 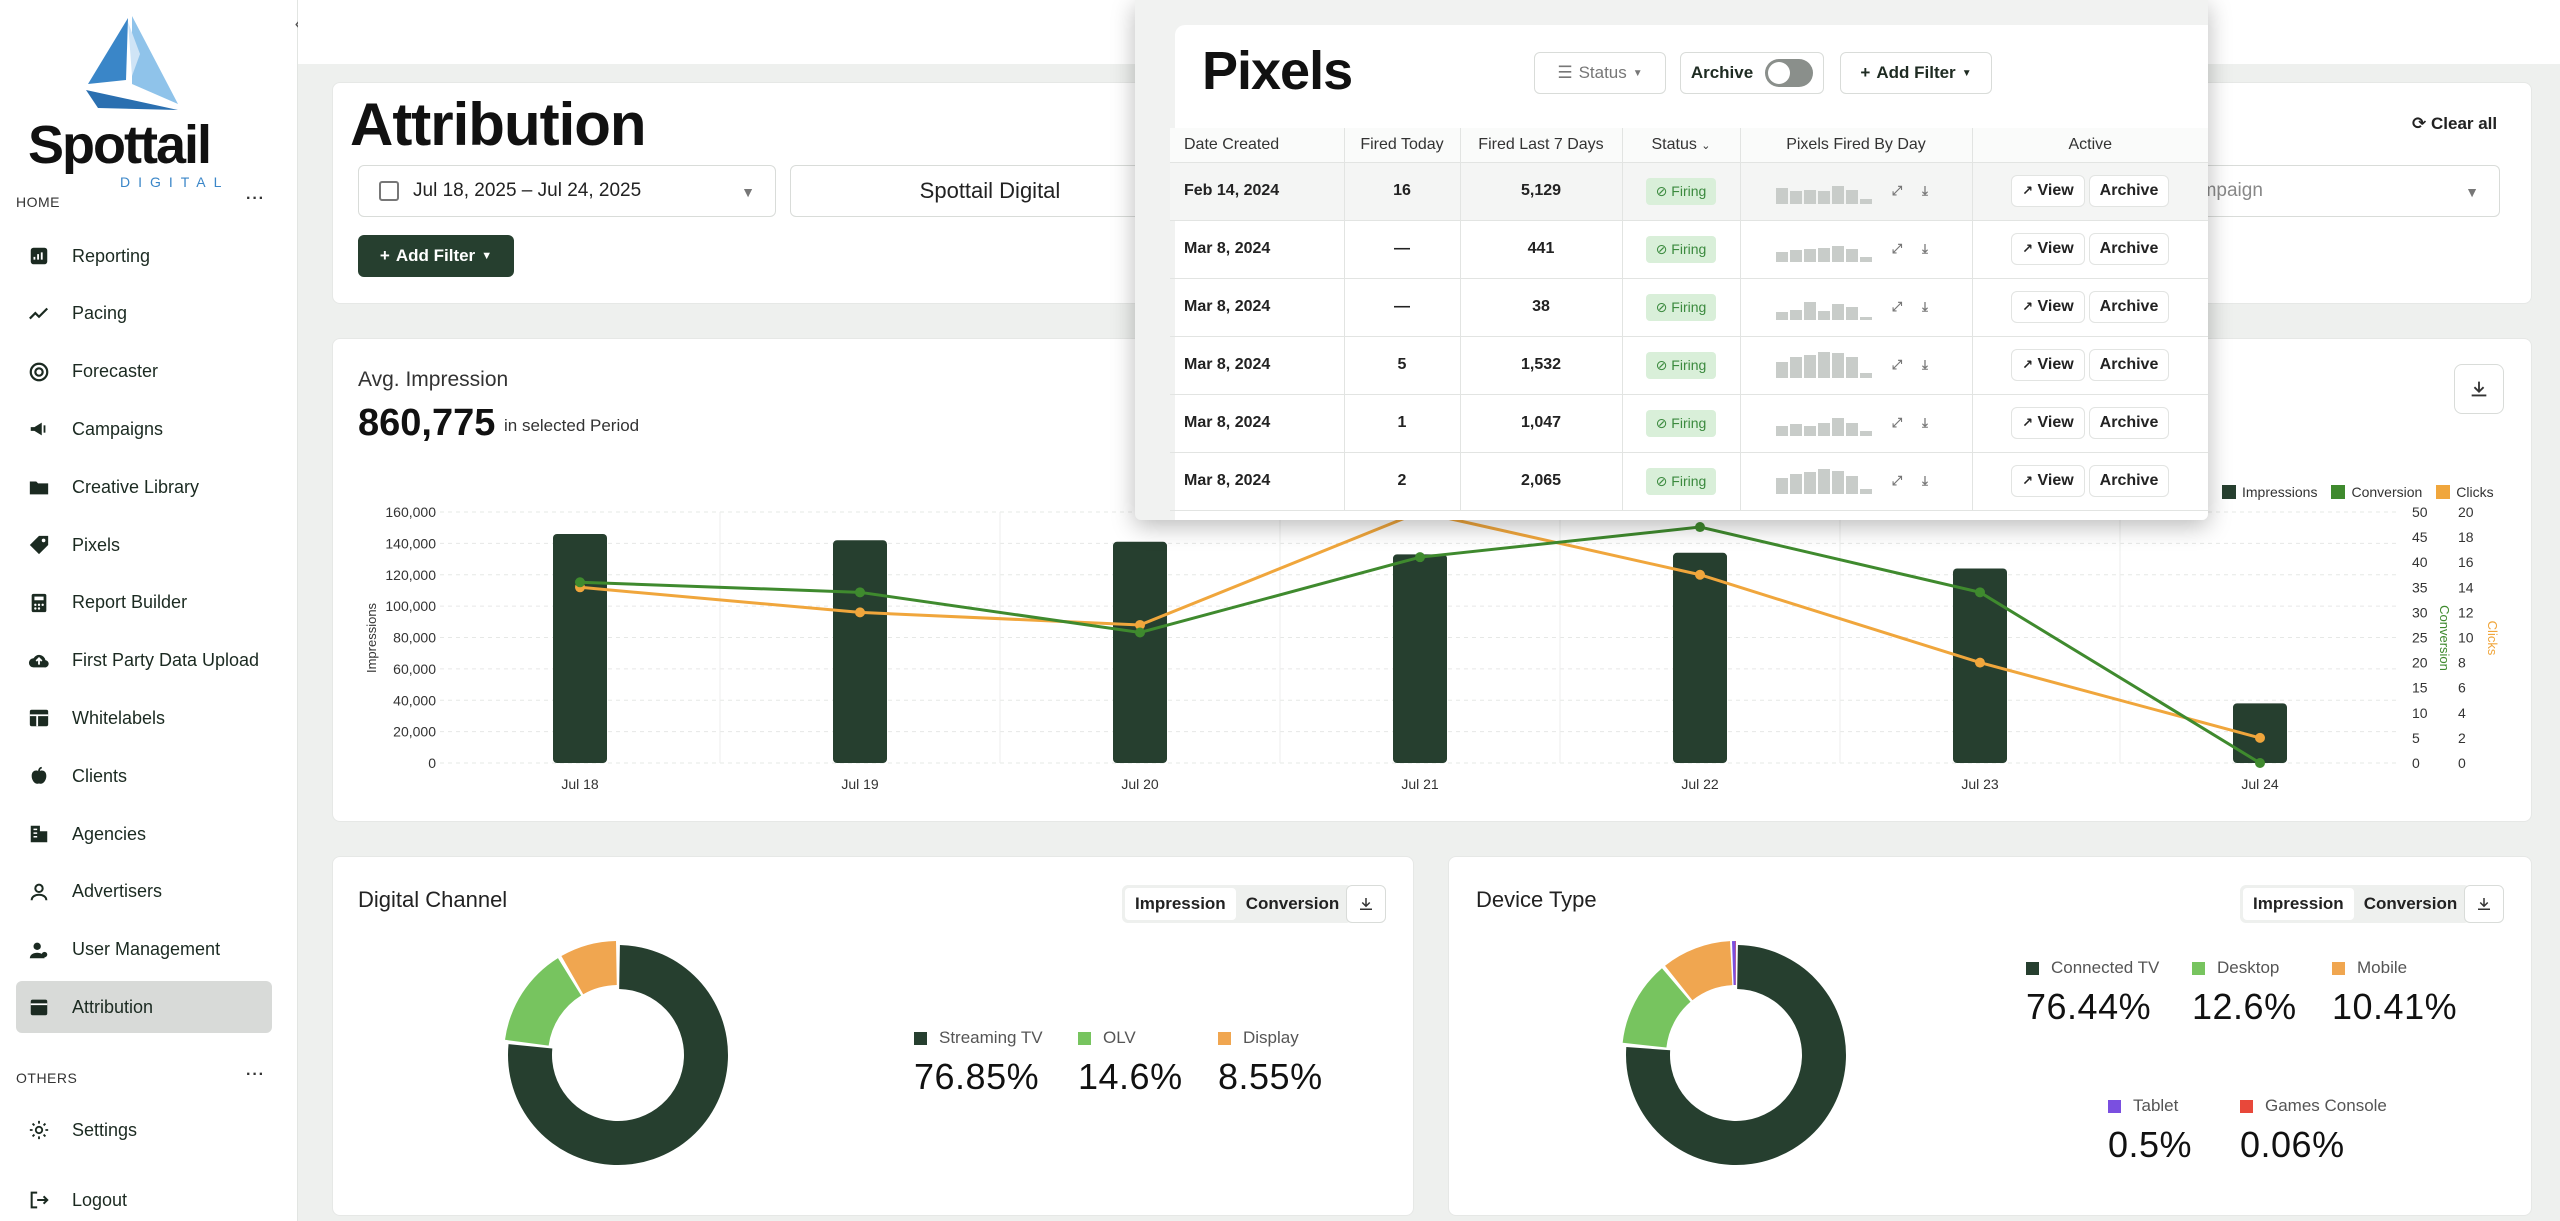 I want to click on archive-toggle: Archive, so click(x=1752, y=73).